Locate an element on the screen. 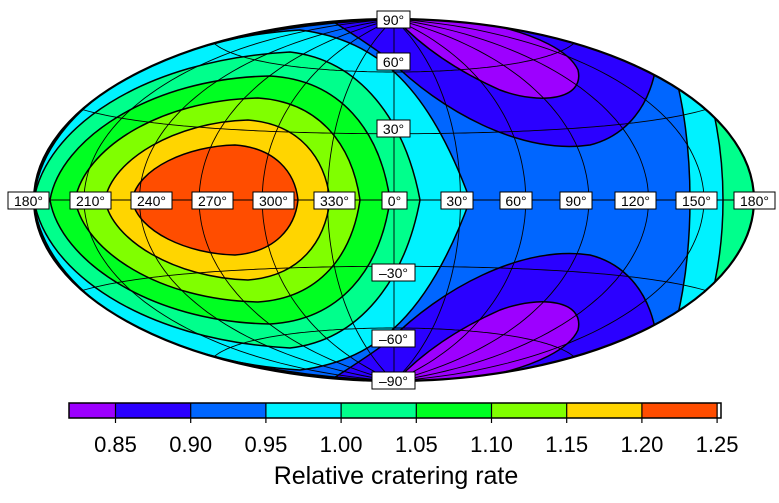 Image resolution: width=779 pixels, height=503 pixels. svg-text: 240° is located at coordinates (151, 201).